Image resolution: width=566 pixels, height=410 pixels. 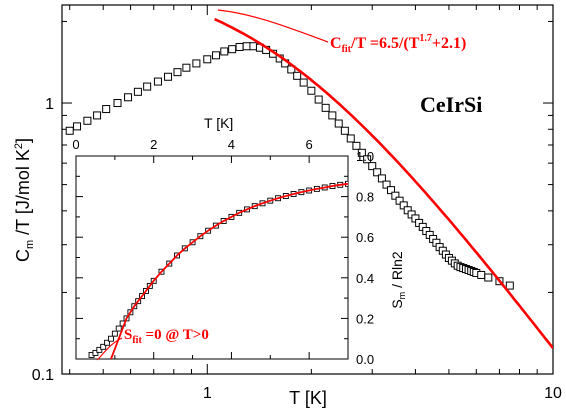 I want to click on compound-label: CeIrSi, so click(x=451, y=104).